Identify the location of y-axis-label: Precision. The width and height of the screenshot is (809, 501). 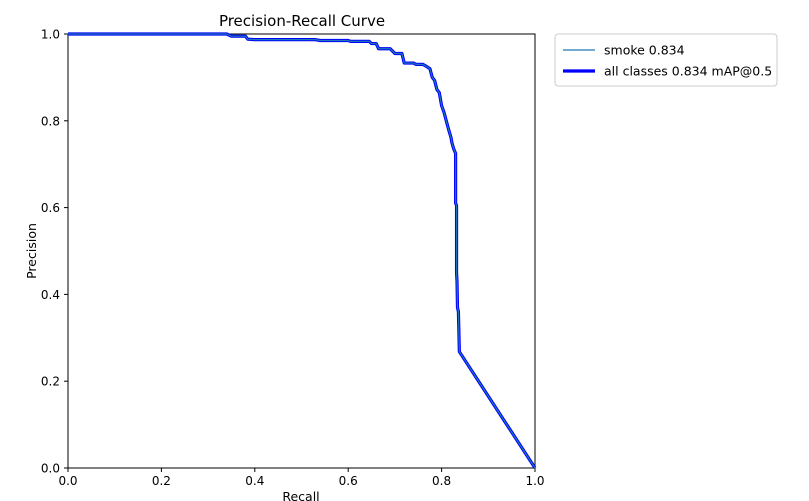
(31, 251).